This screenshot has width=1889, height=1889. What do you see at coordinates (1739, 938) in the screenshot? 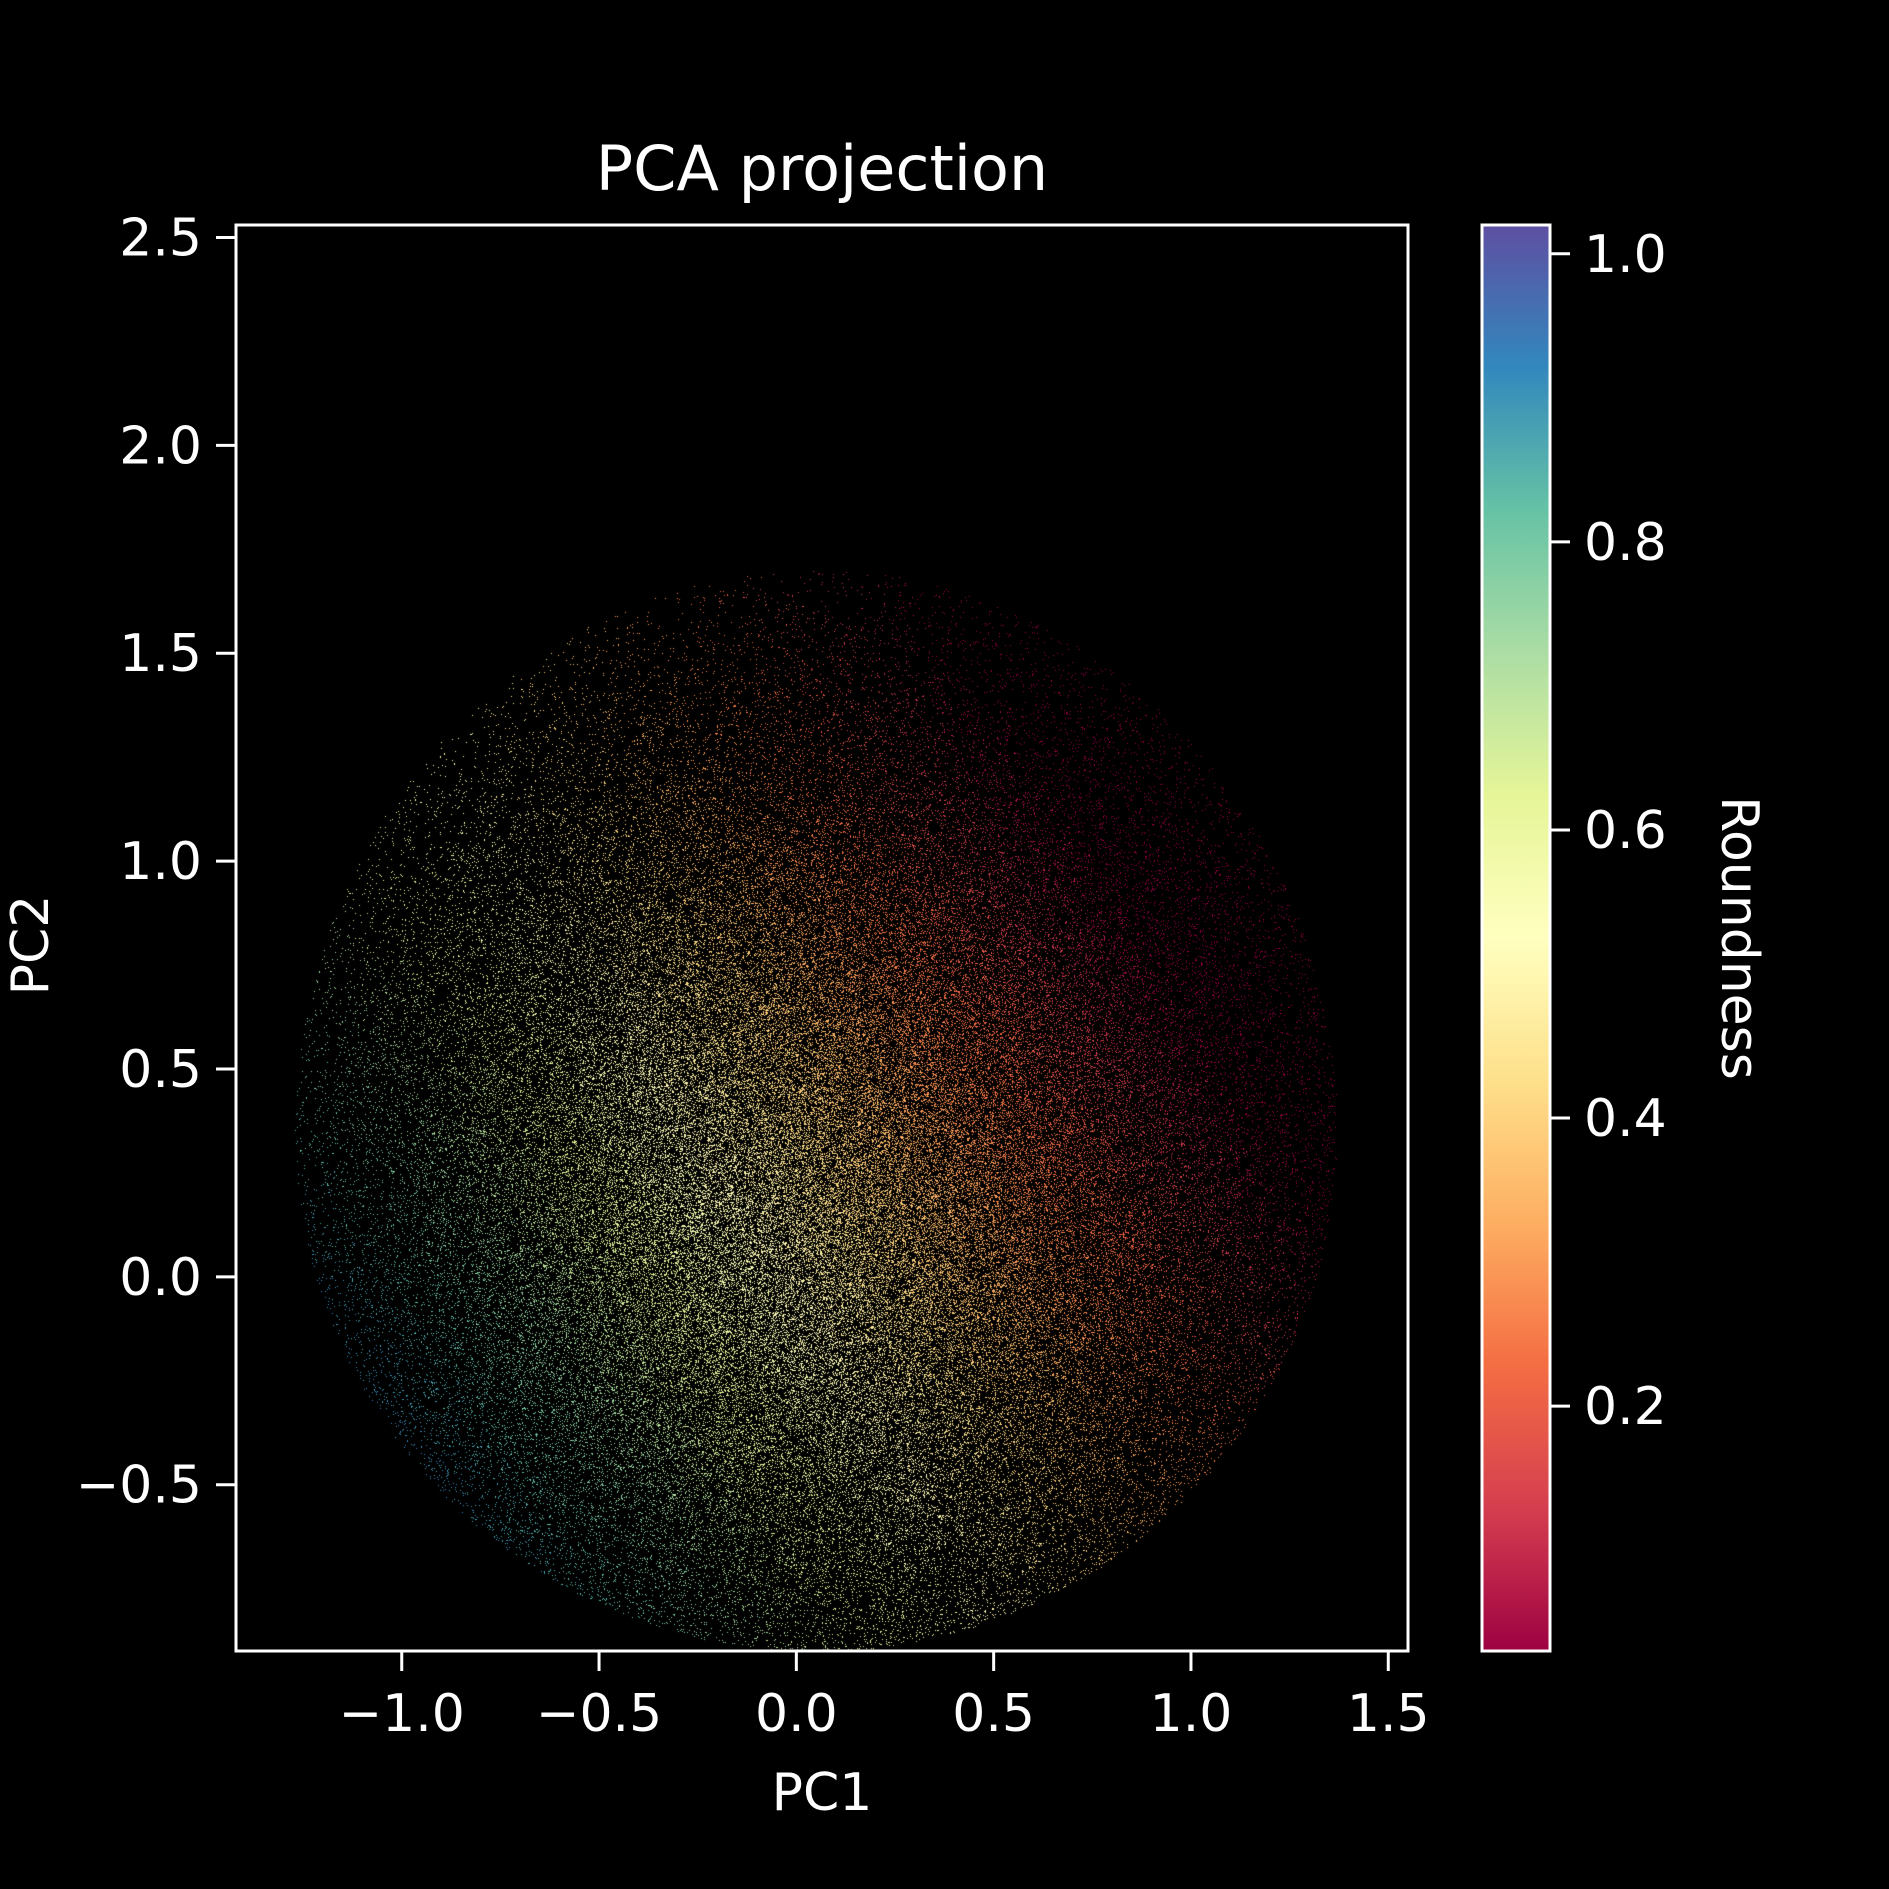
I see `colorbar-label: Roundness` at bounding box center [1739, 938].